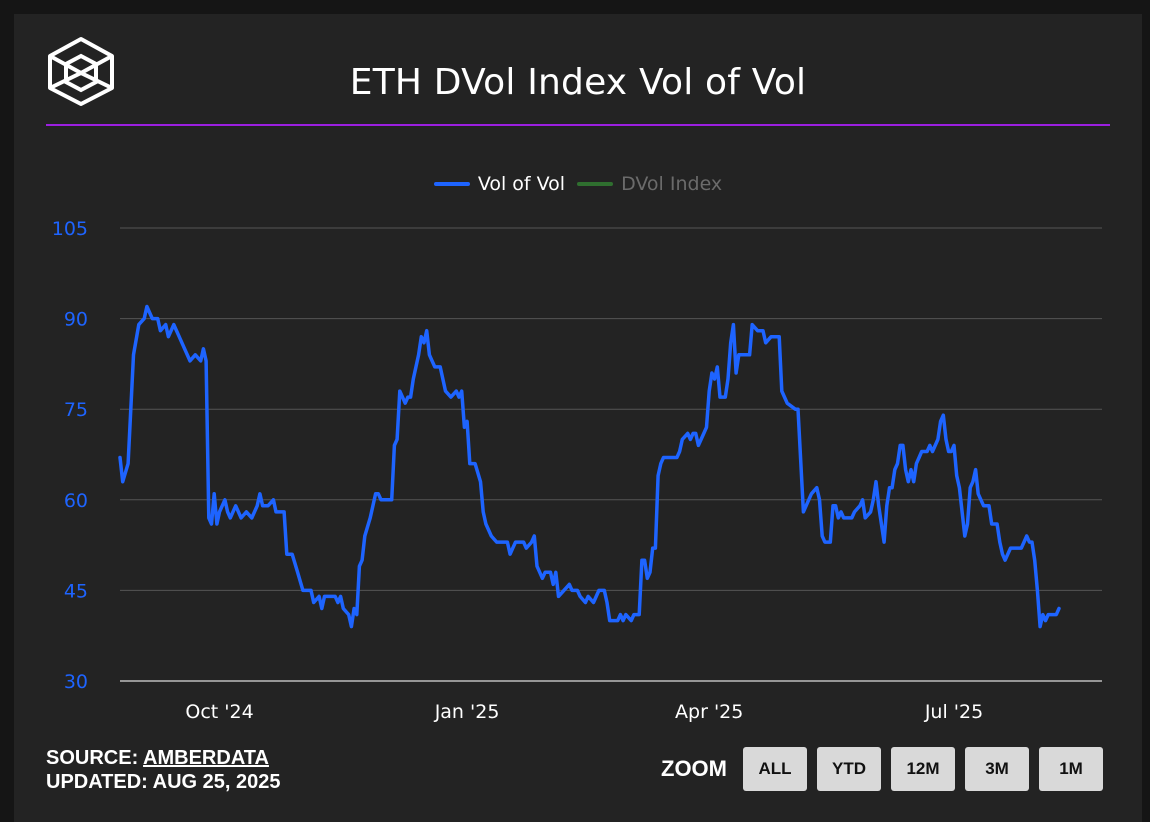 This screenshot has width=1150, height=822. What do you see at coordinates (775, 769) in the screenshot?
I see `zoom-all-button: ALL` at bounding box center [775, 769].